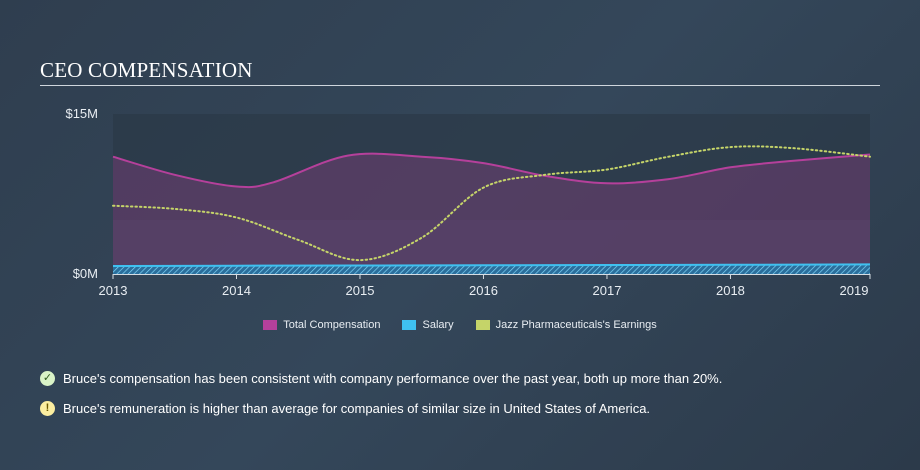  What do you see at coordinates (236, 290) in the screenshot?
I see `x-tick-label: 2014` at bounding box center [236, 290].